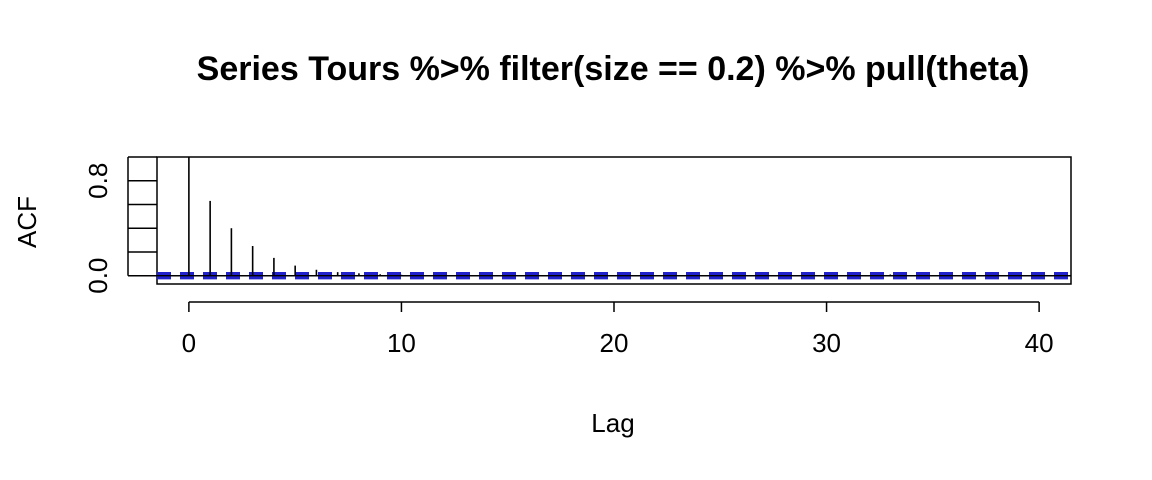  I want to click on x-tick-label: 40, so click(1039, 343).